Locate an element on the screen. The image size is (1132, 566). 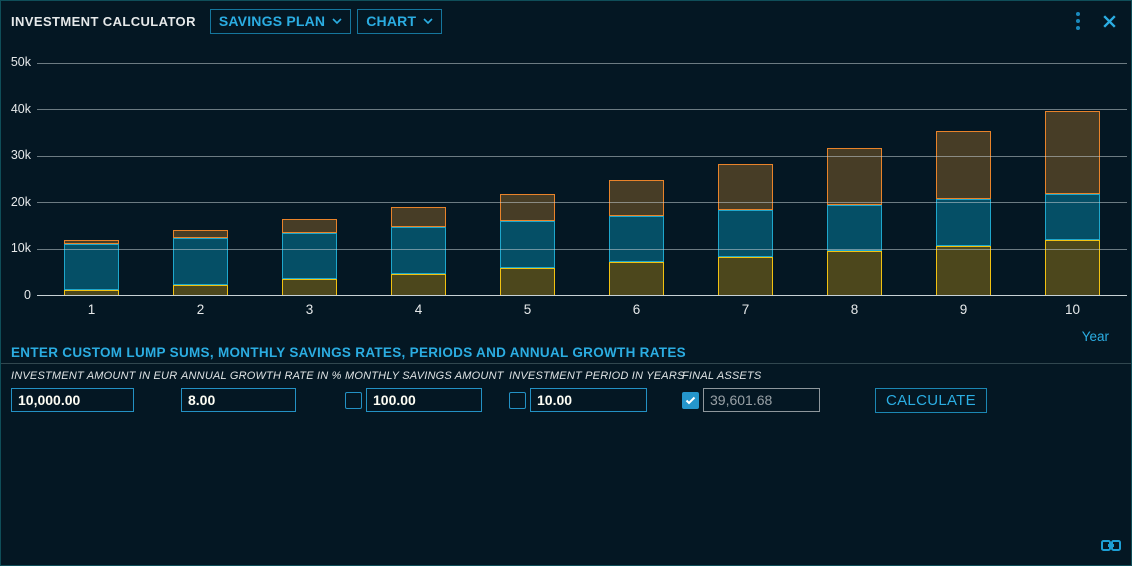
x-tick-label: 10 is located at coordinates (1072, 309).